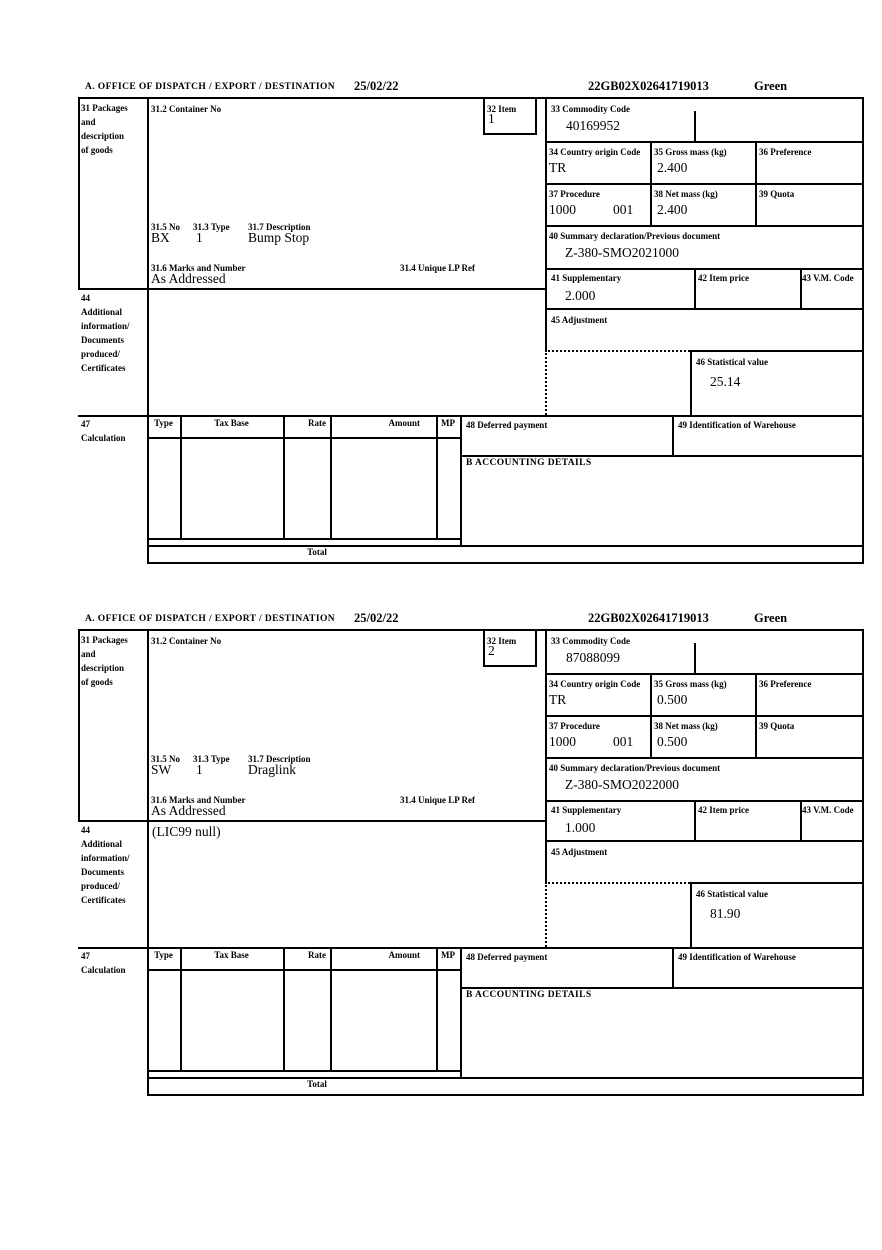 Image resolution: width=882 pixels, height=1250 pixels. I want to click on additional-info: (LIC99 null), so click(186, 831).